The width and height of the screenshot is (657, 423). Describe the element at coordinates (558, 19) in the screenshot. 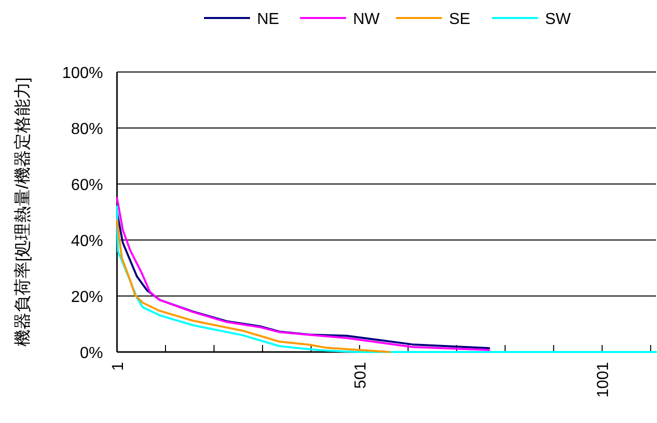

I see `legend-label: SW` at that location.